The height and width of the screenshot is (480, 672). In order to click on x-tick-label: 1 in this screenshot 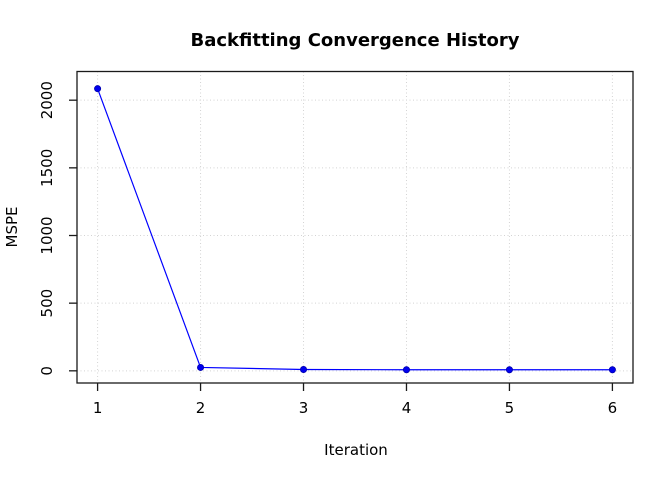, I will do `click(98, 408)`.